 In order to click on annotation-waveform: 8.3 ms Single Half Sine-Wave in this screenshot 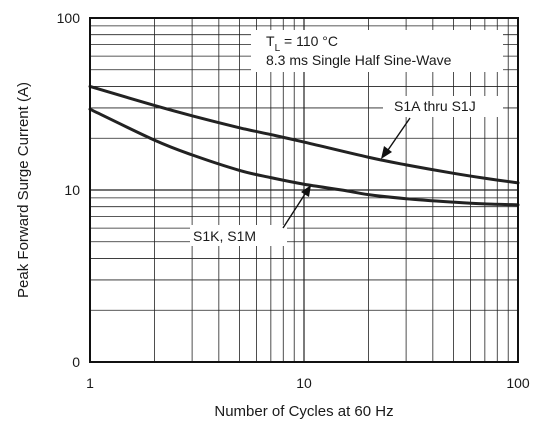, I will do `click(359, 60)`.